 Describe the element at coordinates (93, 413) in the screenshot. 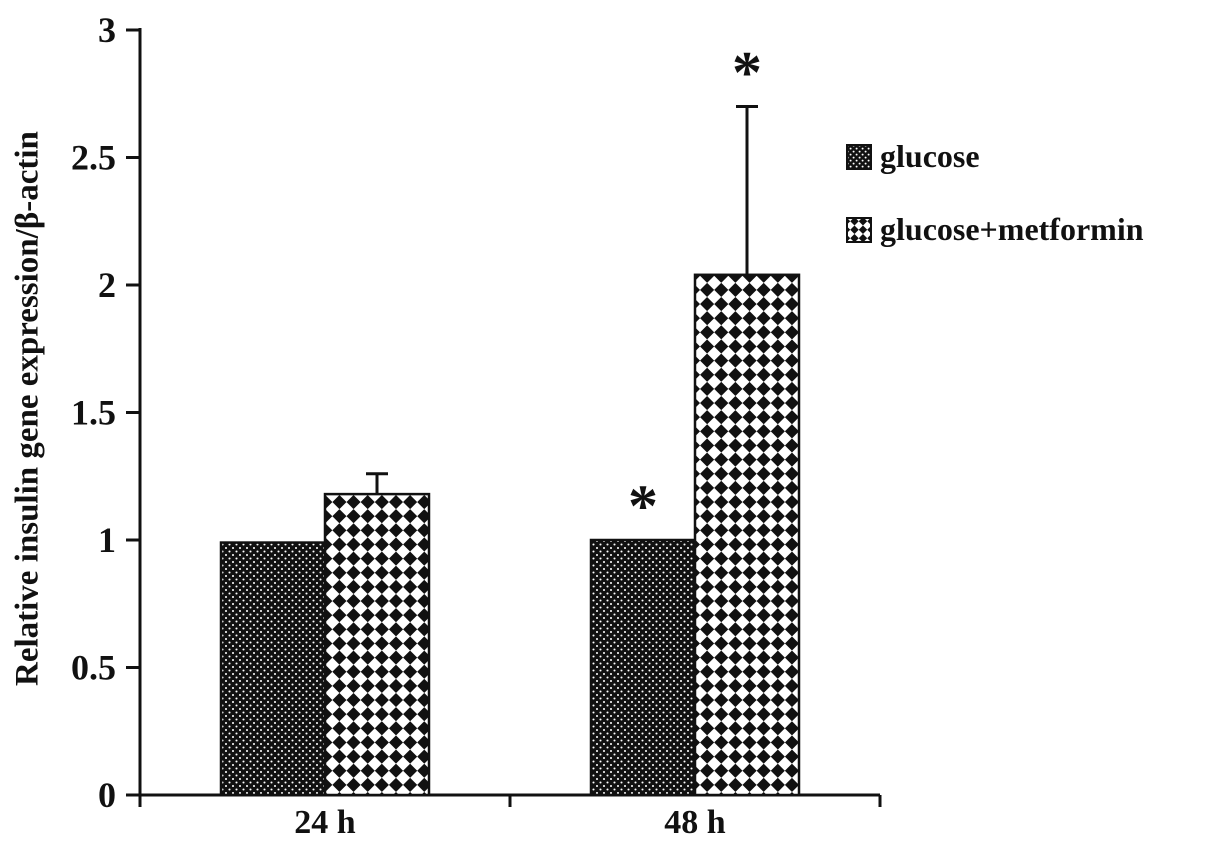

I see `y-tick-label: 1.5` at that location.